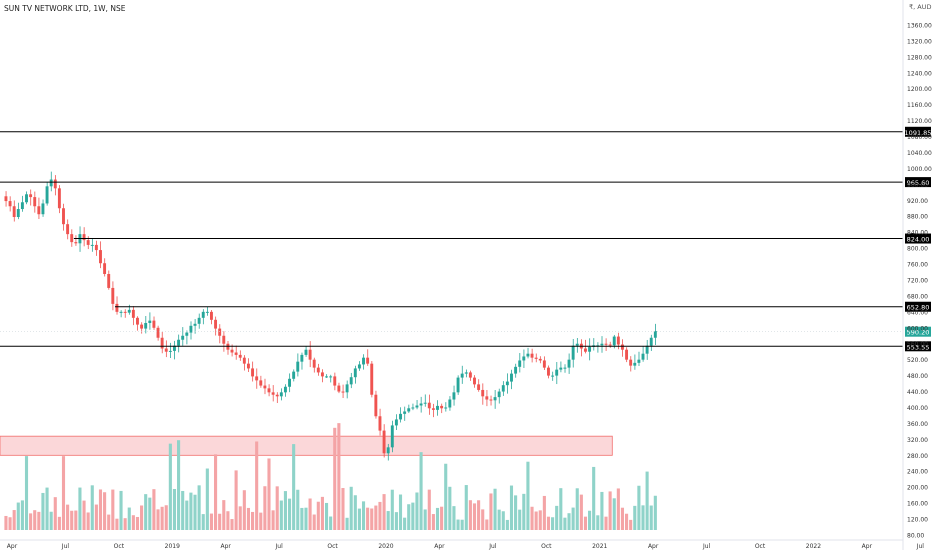 The width and height of the screenshot is (932, 550). I want to click on y-tick-label: 400.00, so click(917, 408).